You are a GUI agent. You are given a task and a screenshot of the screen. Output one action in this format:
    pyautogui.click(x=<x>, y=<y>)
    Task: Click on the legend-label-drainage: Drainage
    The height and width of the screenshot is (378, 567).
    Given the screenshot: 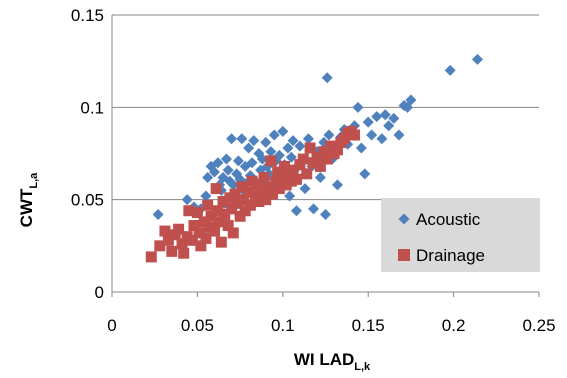 What is the action you would take?
    pyautogui.click(x=450, y=255)
    